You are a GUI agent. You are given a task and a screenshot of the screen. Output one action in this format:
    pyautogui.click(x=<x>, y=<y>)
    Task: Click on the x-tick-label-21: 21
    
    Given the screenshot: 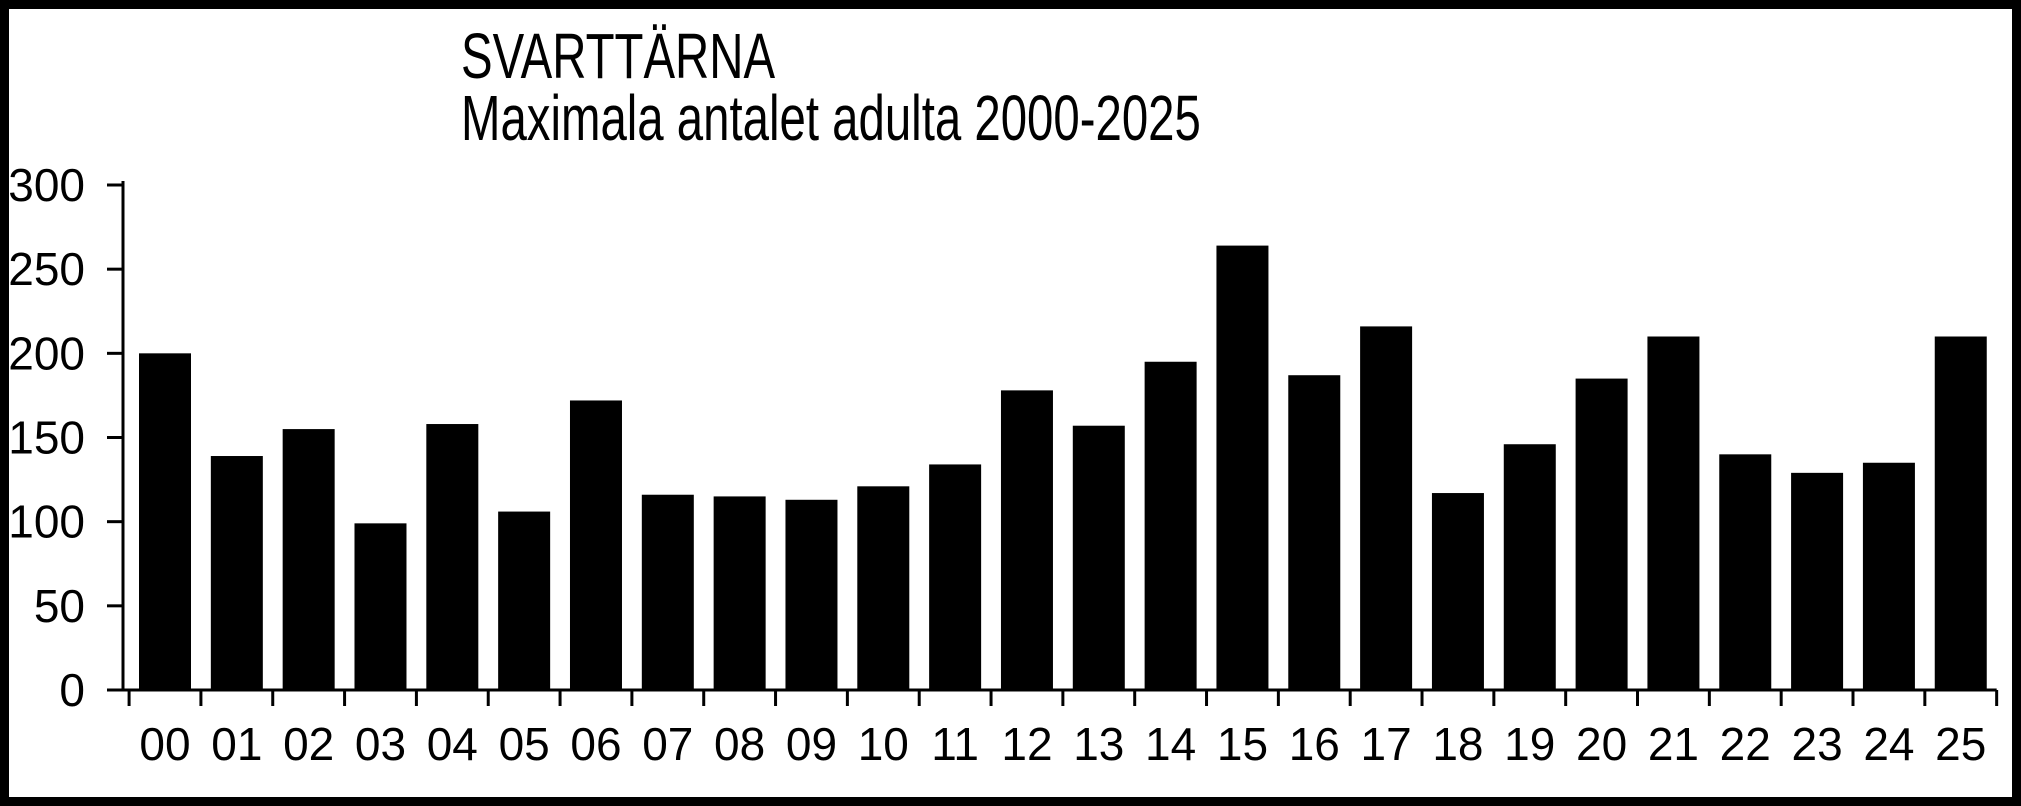 What is the action you would take?
    pyautogui.click(x=1673, y=744)
    